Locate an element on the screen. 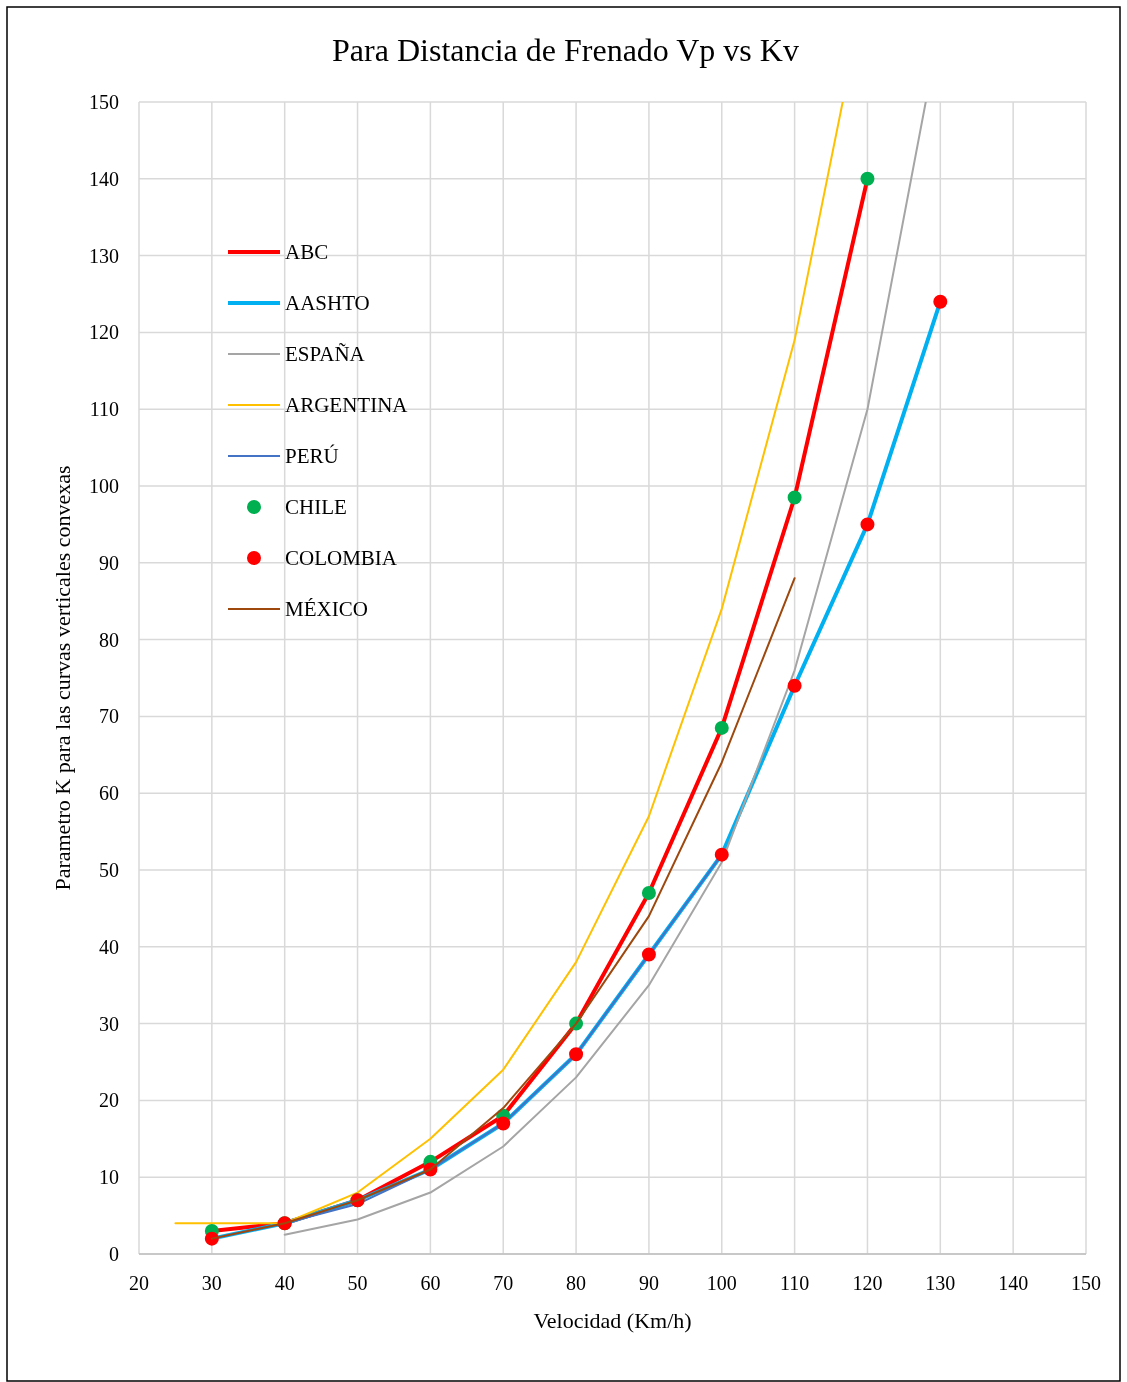 This screenshot has width=1127, height=1382. y-tick-label: 90 is located at coordinates (109, 562).